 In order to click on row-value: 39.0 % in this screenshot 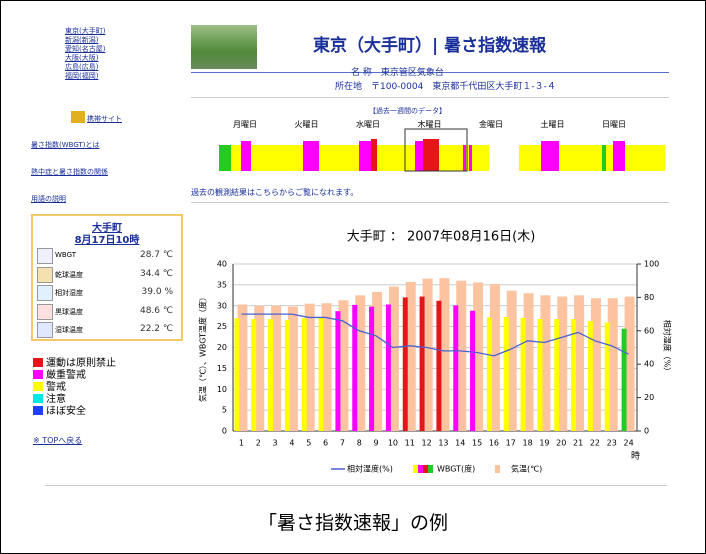, I will do `click(157, 292)`.